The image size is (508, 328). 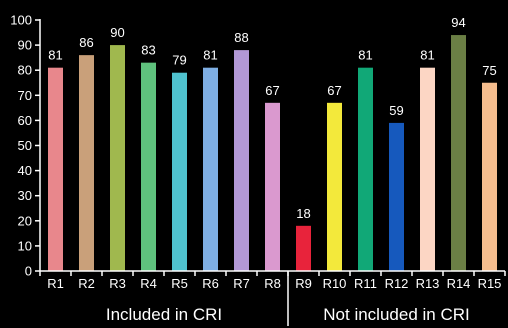 What do you see at coordinates (148, 50) in the screenshot?
I see `value-label: 83` at bounding box center [148, 50].